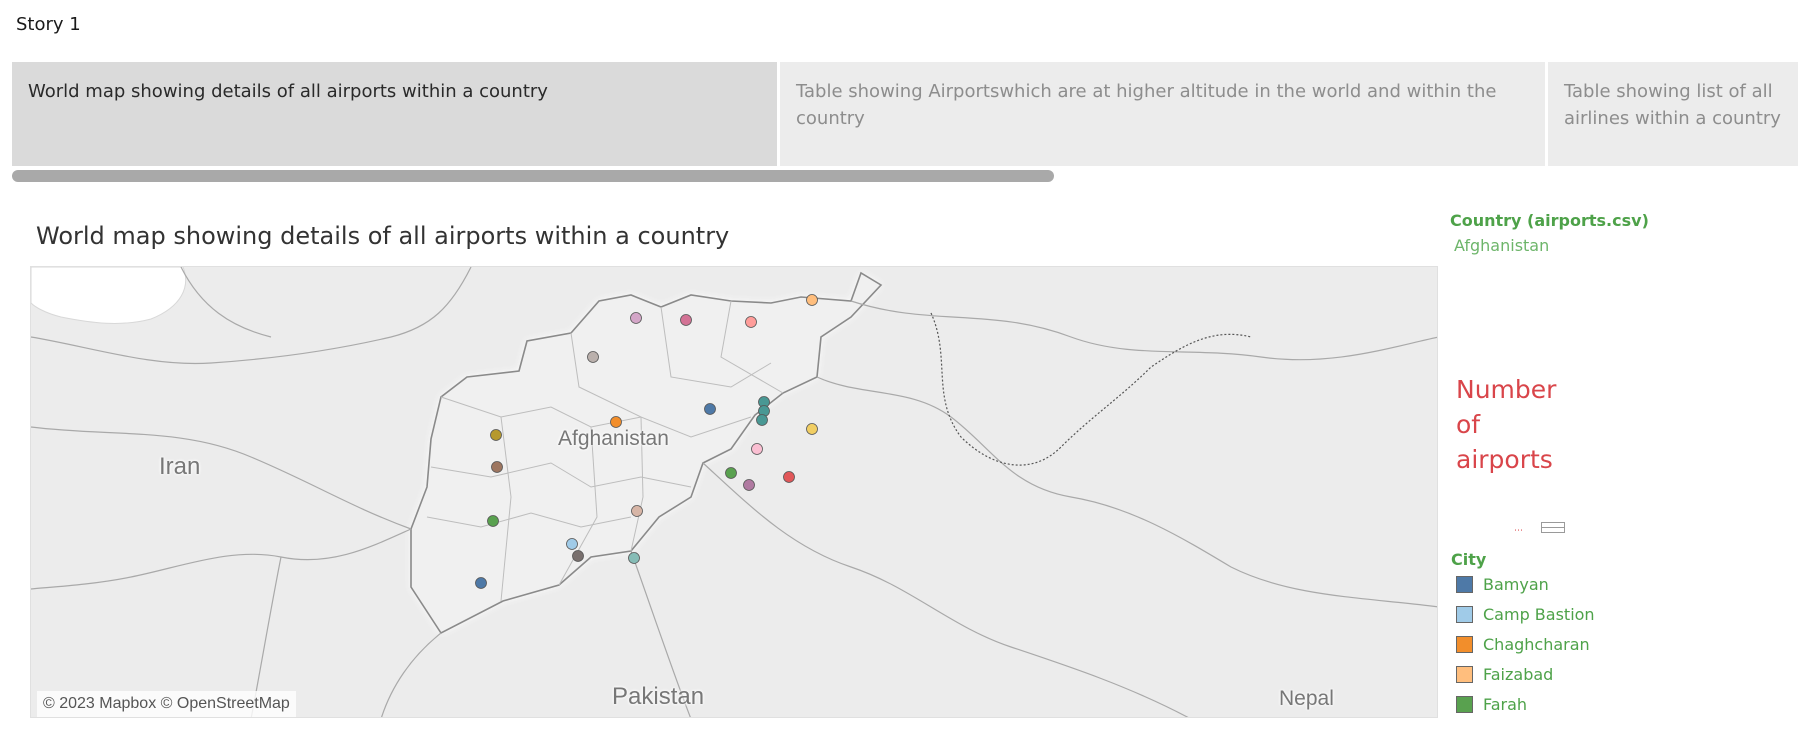  What do you see at coordinates (1536, 644) in the screenshot?
I see `legend-label: Chaghcharan` at bounding box center [1536, 644].